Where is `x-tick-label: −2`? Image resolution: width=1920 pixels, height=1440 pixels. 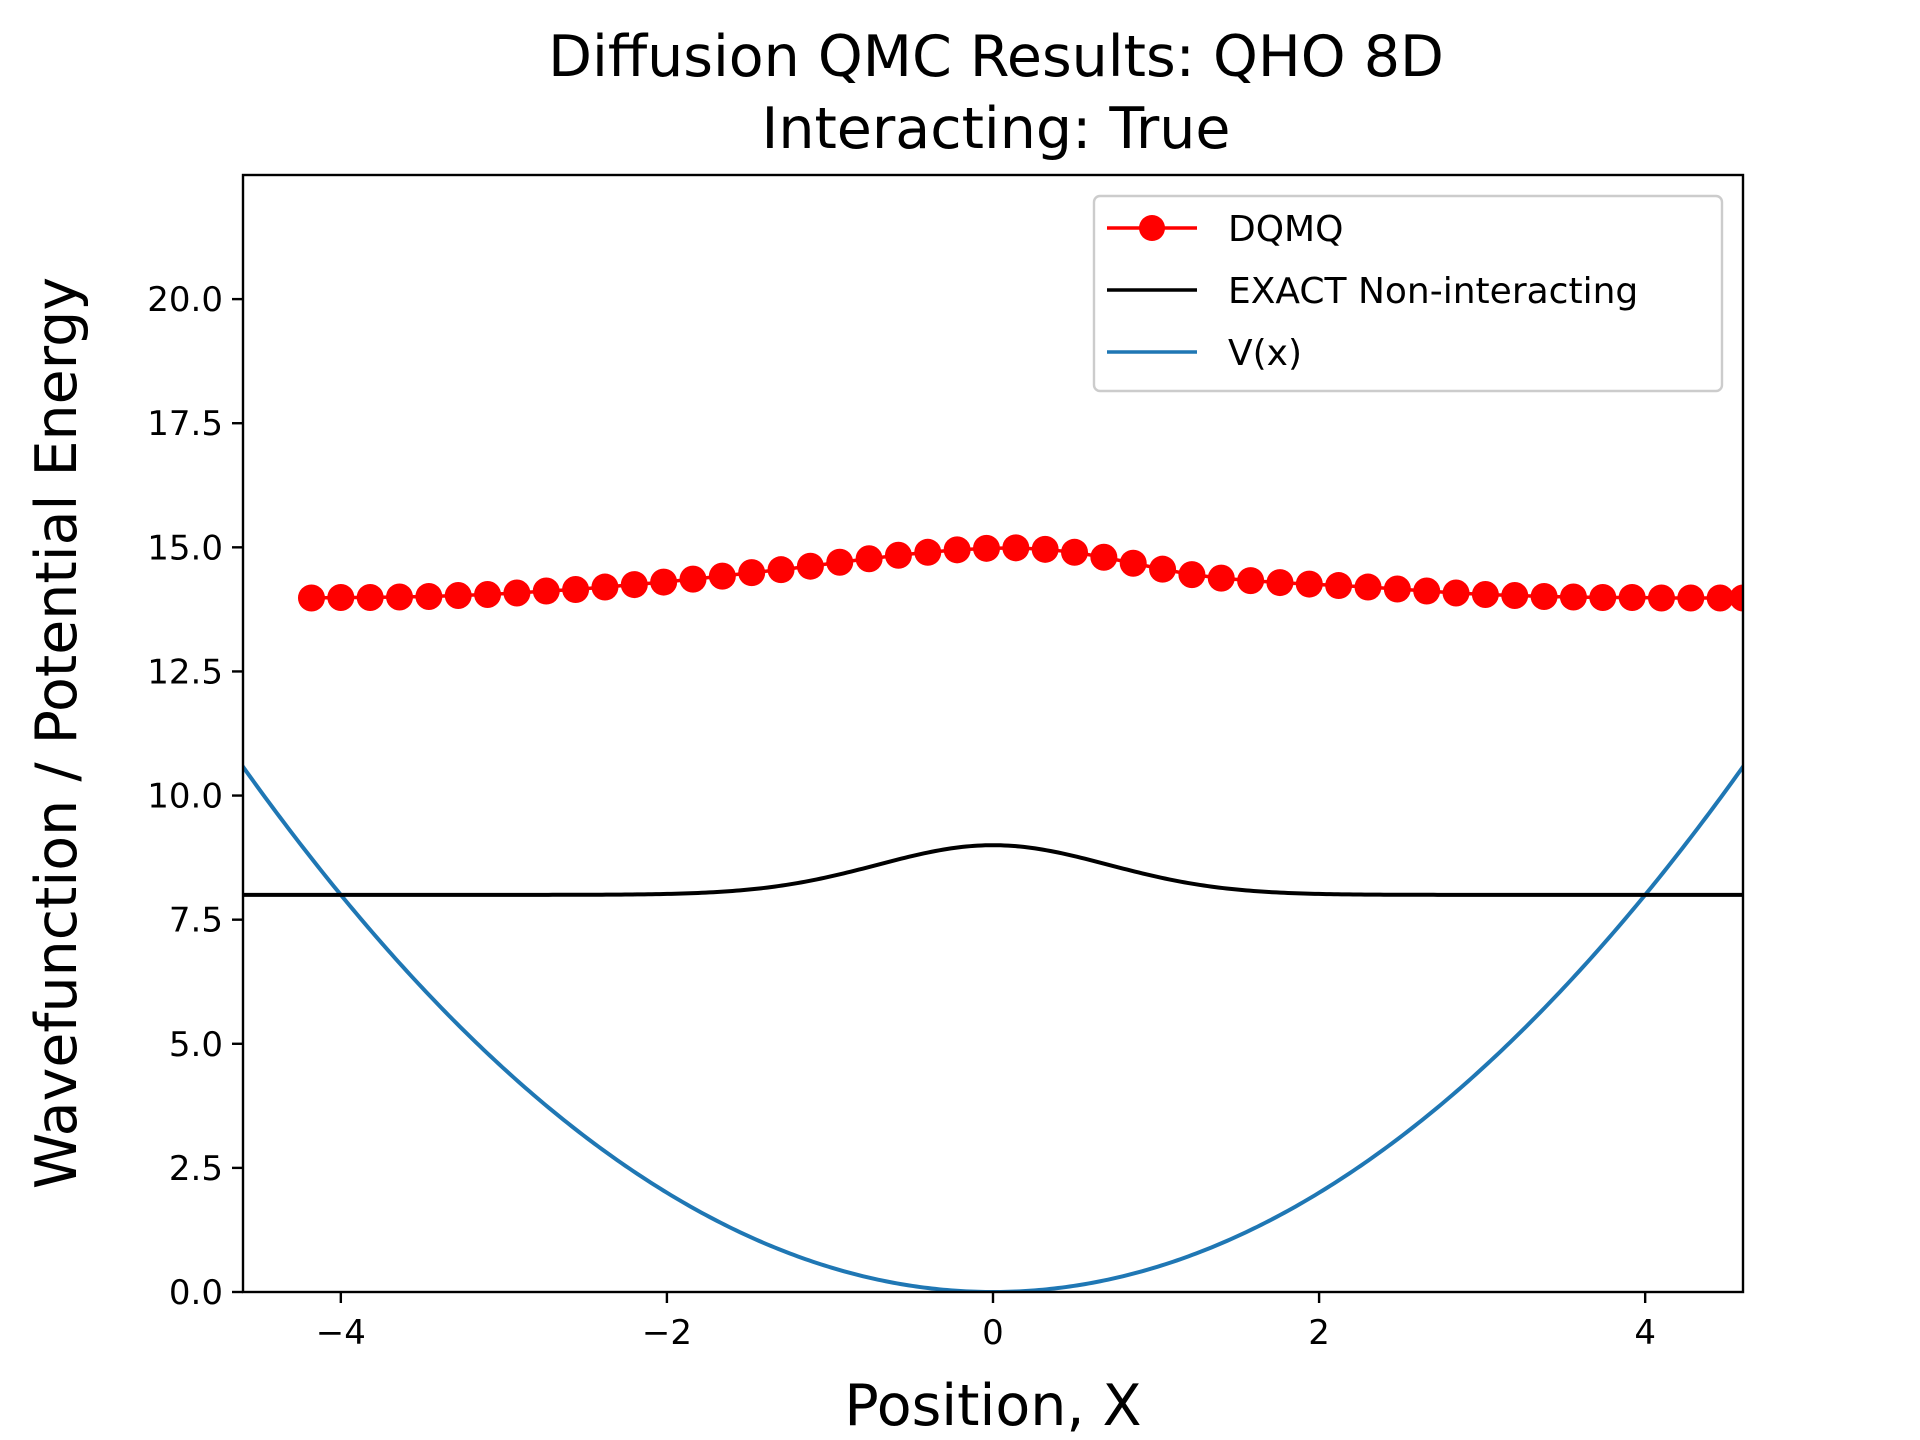 x-tick-label: −2 is located at coordinates (667, 1333).